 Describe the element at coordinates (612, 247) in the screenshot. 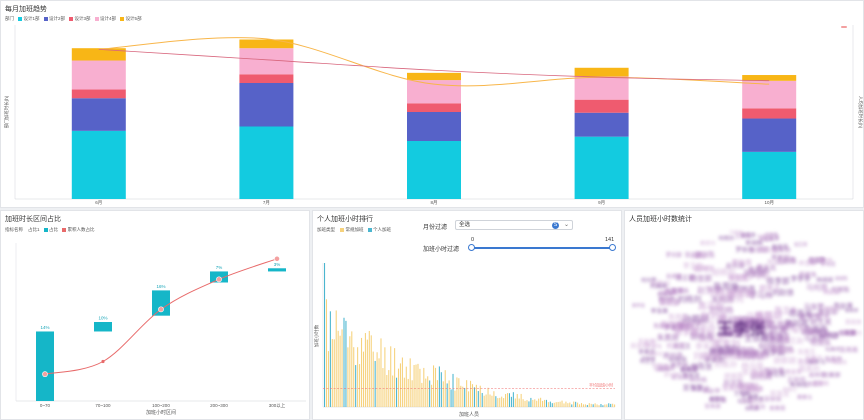

I see `hours-slider-handle-max` at that location.